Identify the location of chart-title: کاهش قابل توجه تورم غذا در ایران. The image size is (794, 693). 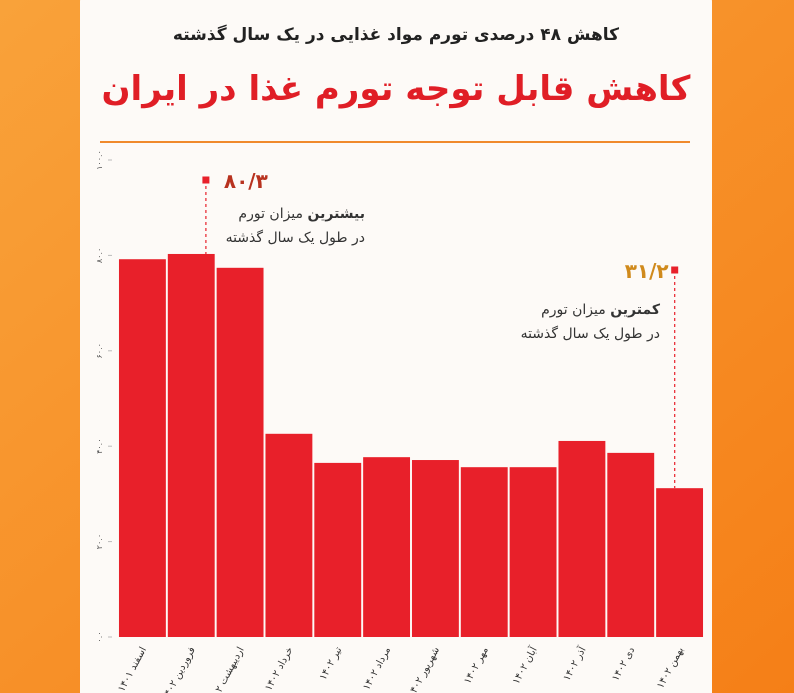
(396, 89).